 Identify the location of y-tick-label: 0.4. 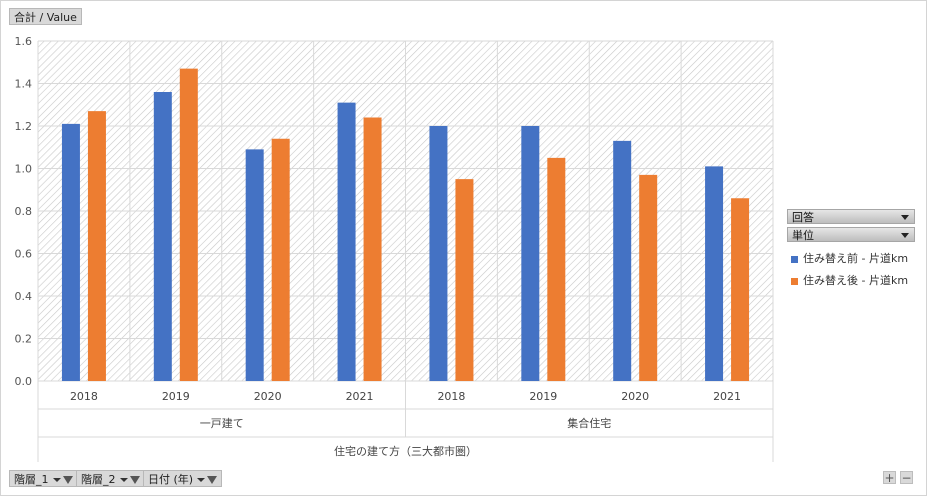
(24, 296).